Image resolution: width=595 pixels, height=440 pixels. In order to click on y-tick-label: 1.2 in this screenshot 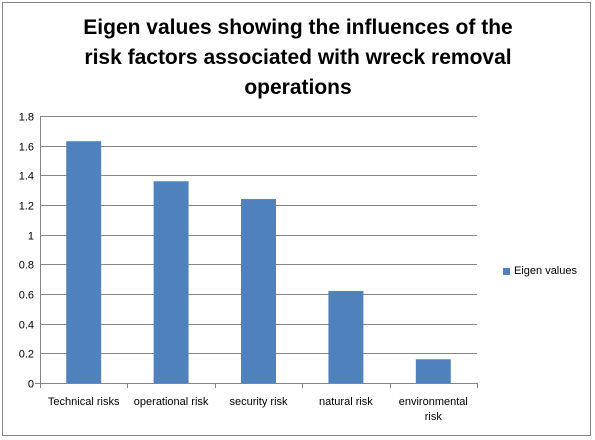, I will do `click(26, 207)`.